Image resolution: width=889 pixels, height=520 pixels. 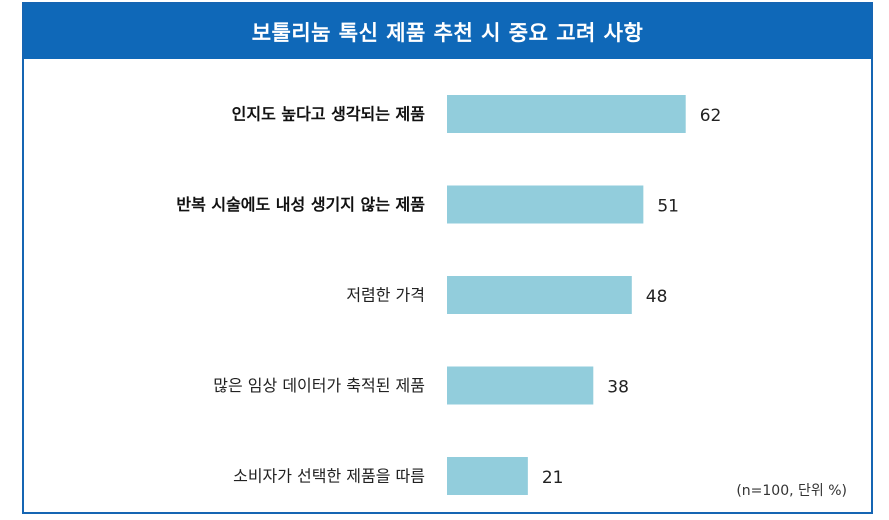 I want to click on category-label: 반복 시술에도 내성 생기지 않는 제품, so click(x=300, y=204).